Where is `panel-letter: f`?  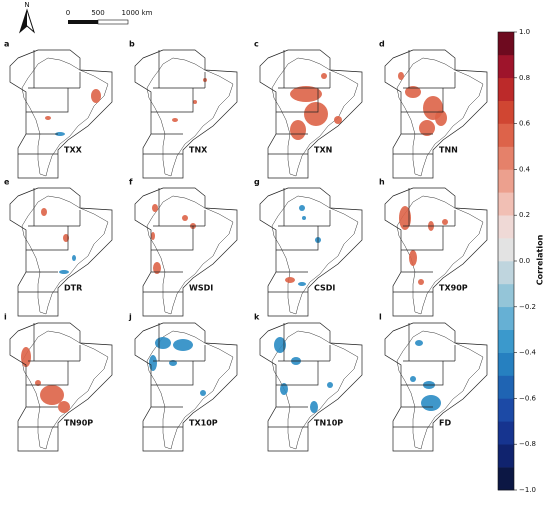 panel-letter: f is located at coordinates (131, 182).